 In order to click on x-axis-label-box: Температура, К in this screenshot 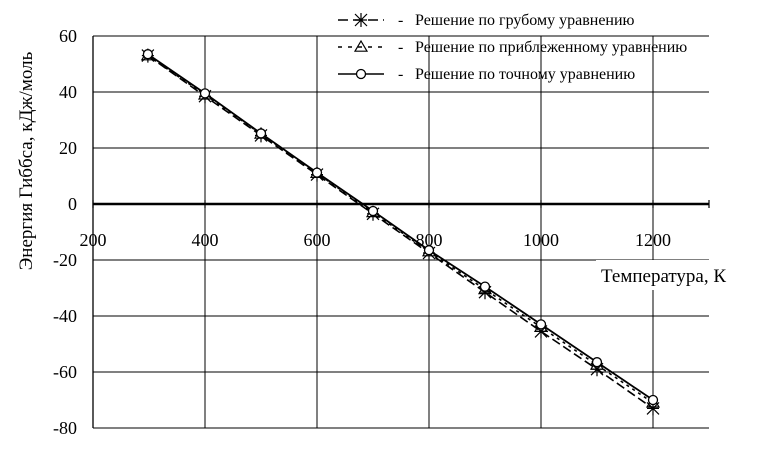, I will do `click(671, 275)`.